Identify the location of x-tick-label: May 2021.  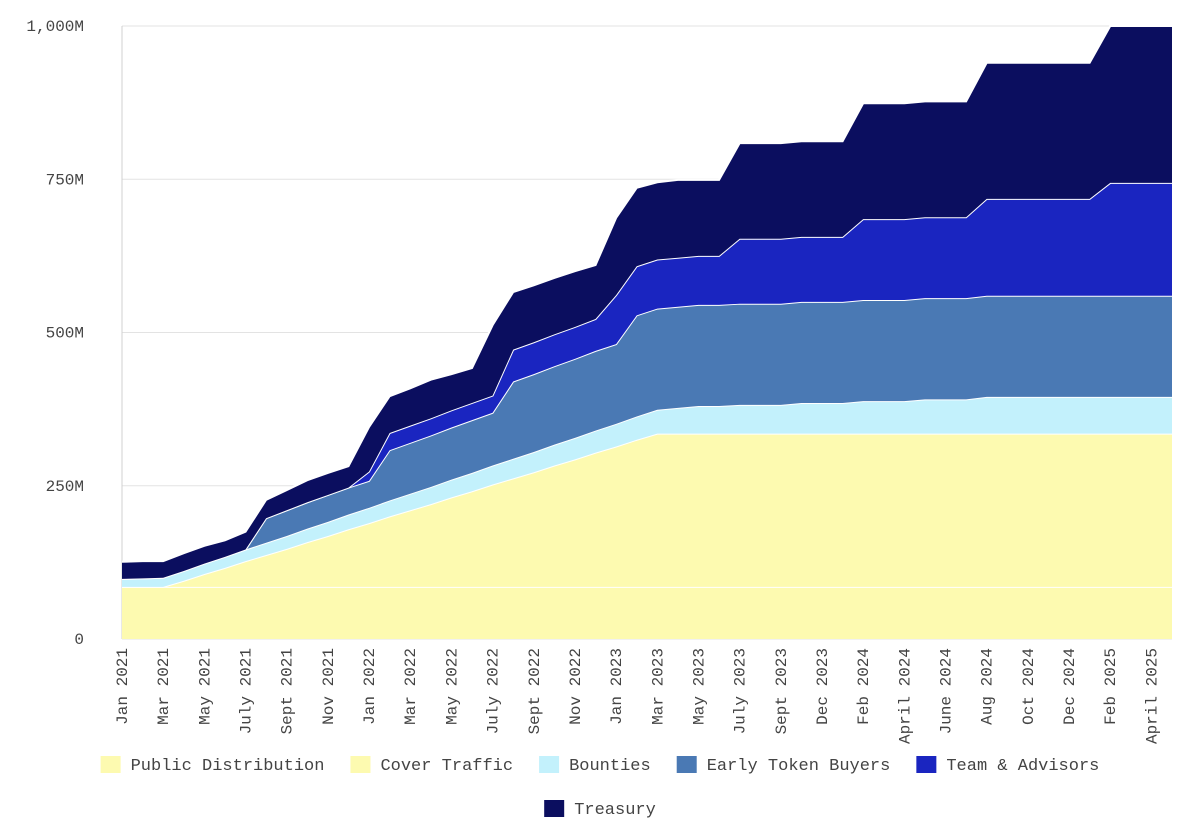
(205, 686).